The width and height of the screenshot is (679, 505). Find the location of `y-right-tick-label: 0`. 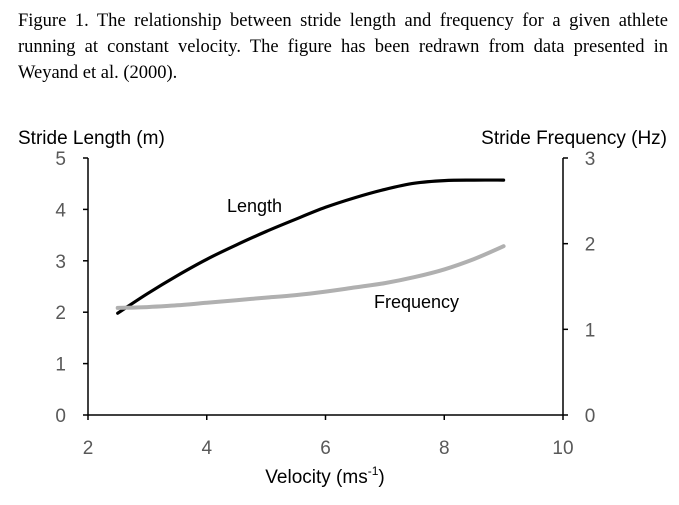

y-right-tick-label: 0 is located at coordinates (590, 416).